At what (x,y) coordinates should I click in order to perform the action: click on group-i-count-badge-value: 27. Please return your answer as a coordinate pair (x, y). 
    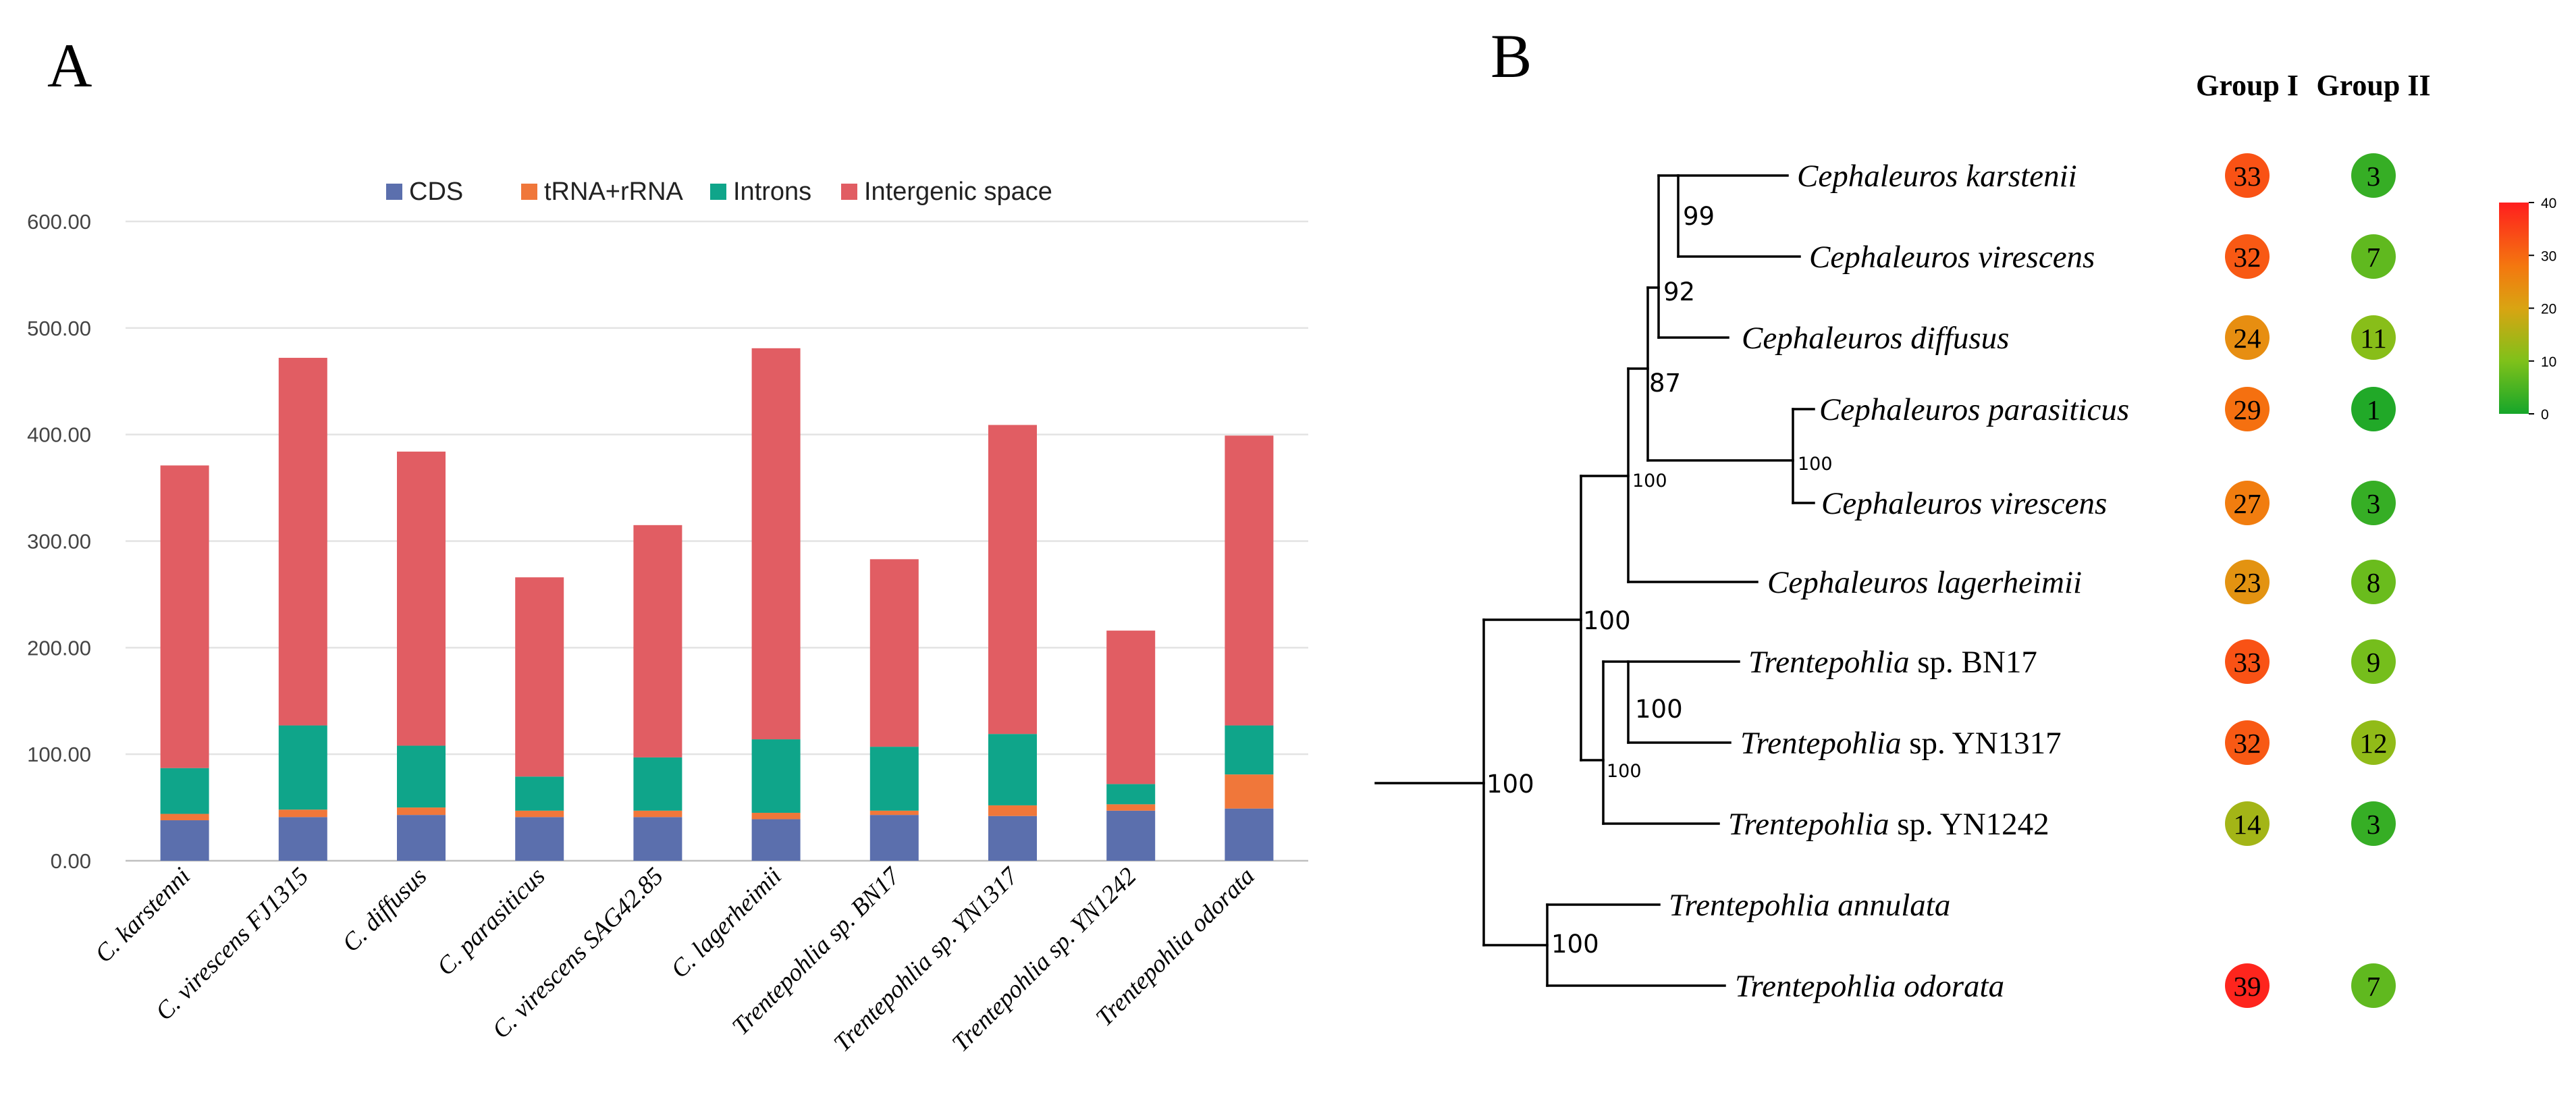
    Looking at the image, I should click on (2247, 503).